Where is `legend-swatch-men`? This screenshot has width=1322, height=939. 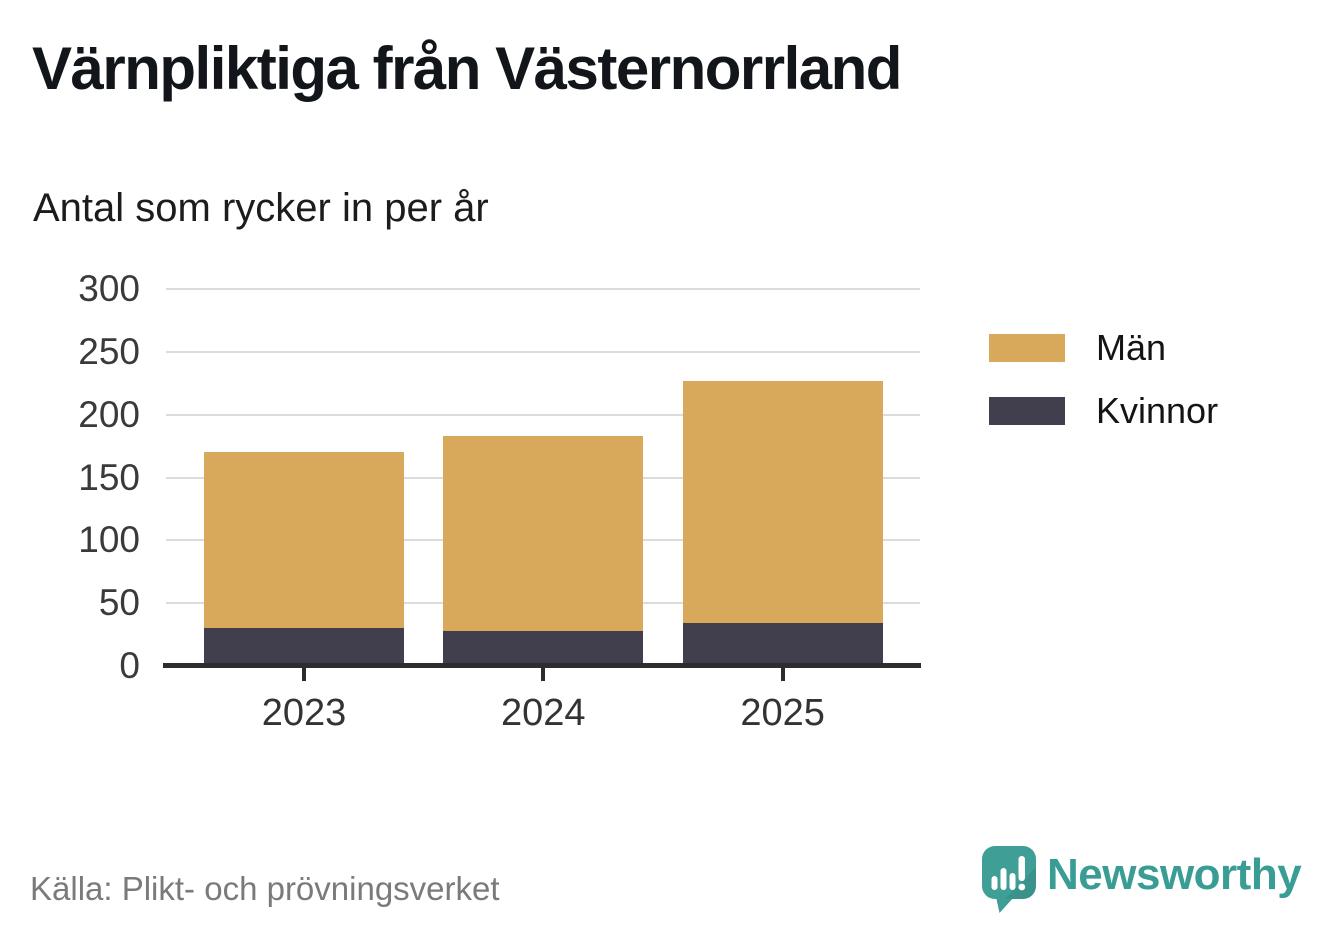
legend-swatch-men is located at coordinates (1027, 348).